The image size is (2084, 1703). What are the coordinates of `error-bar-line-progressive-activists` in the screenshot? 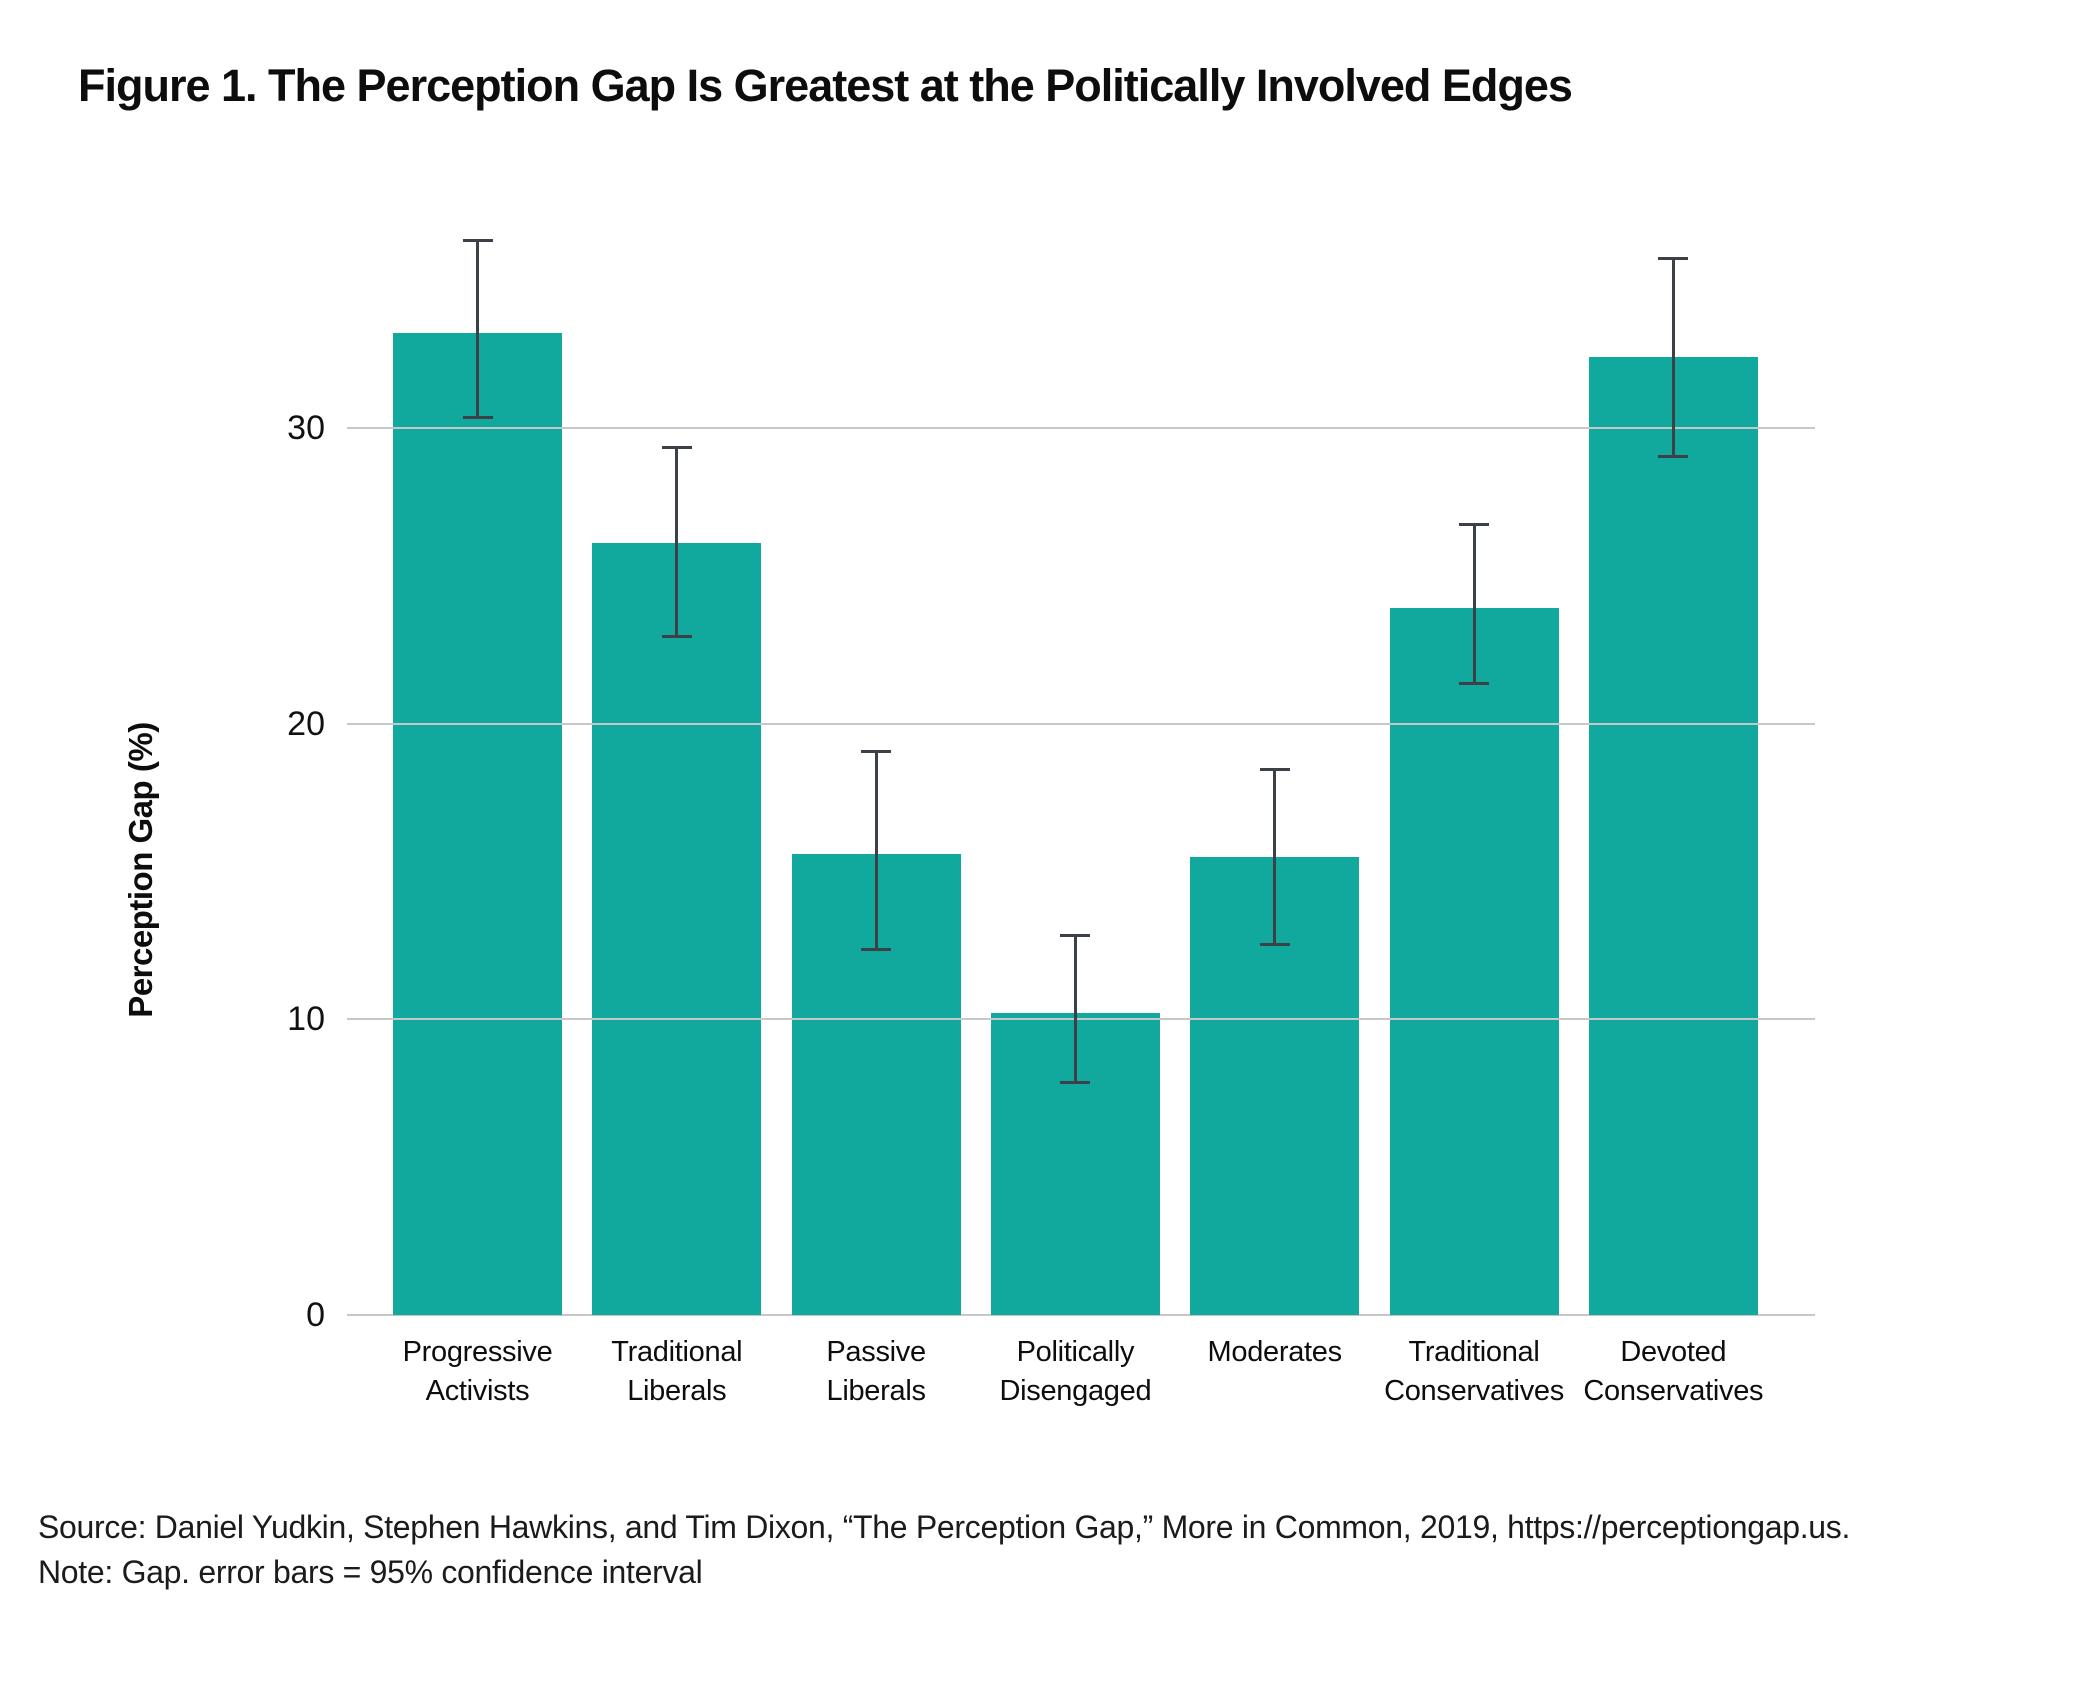 It's located at (477, 329).